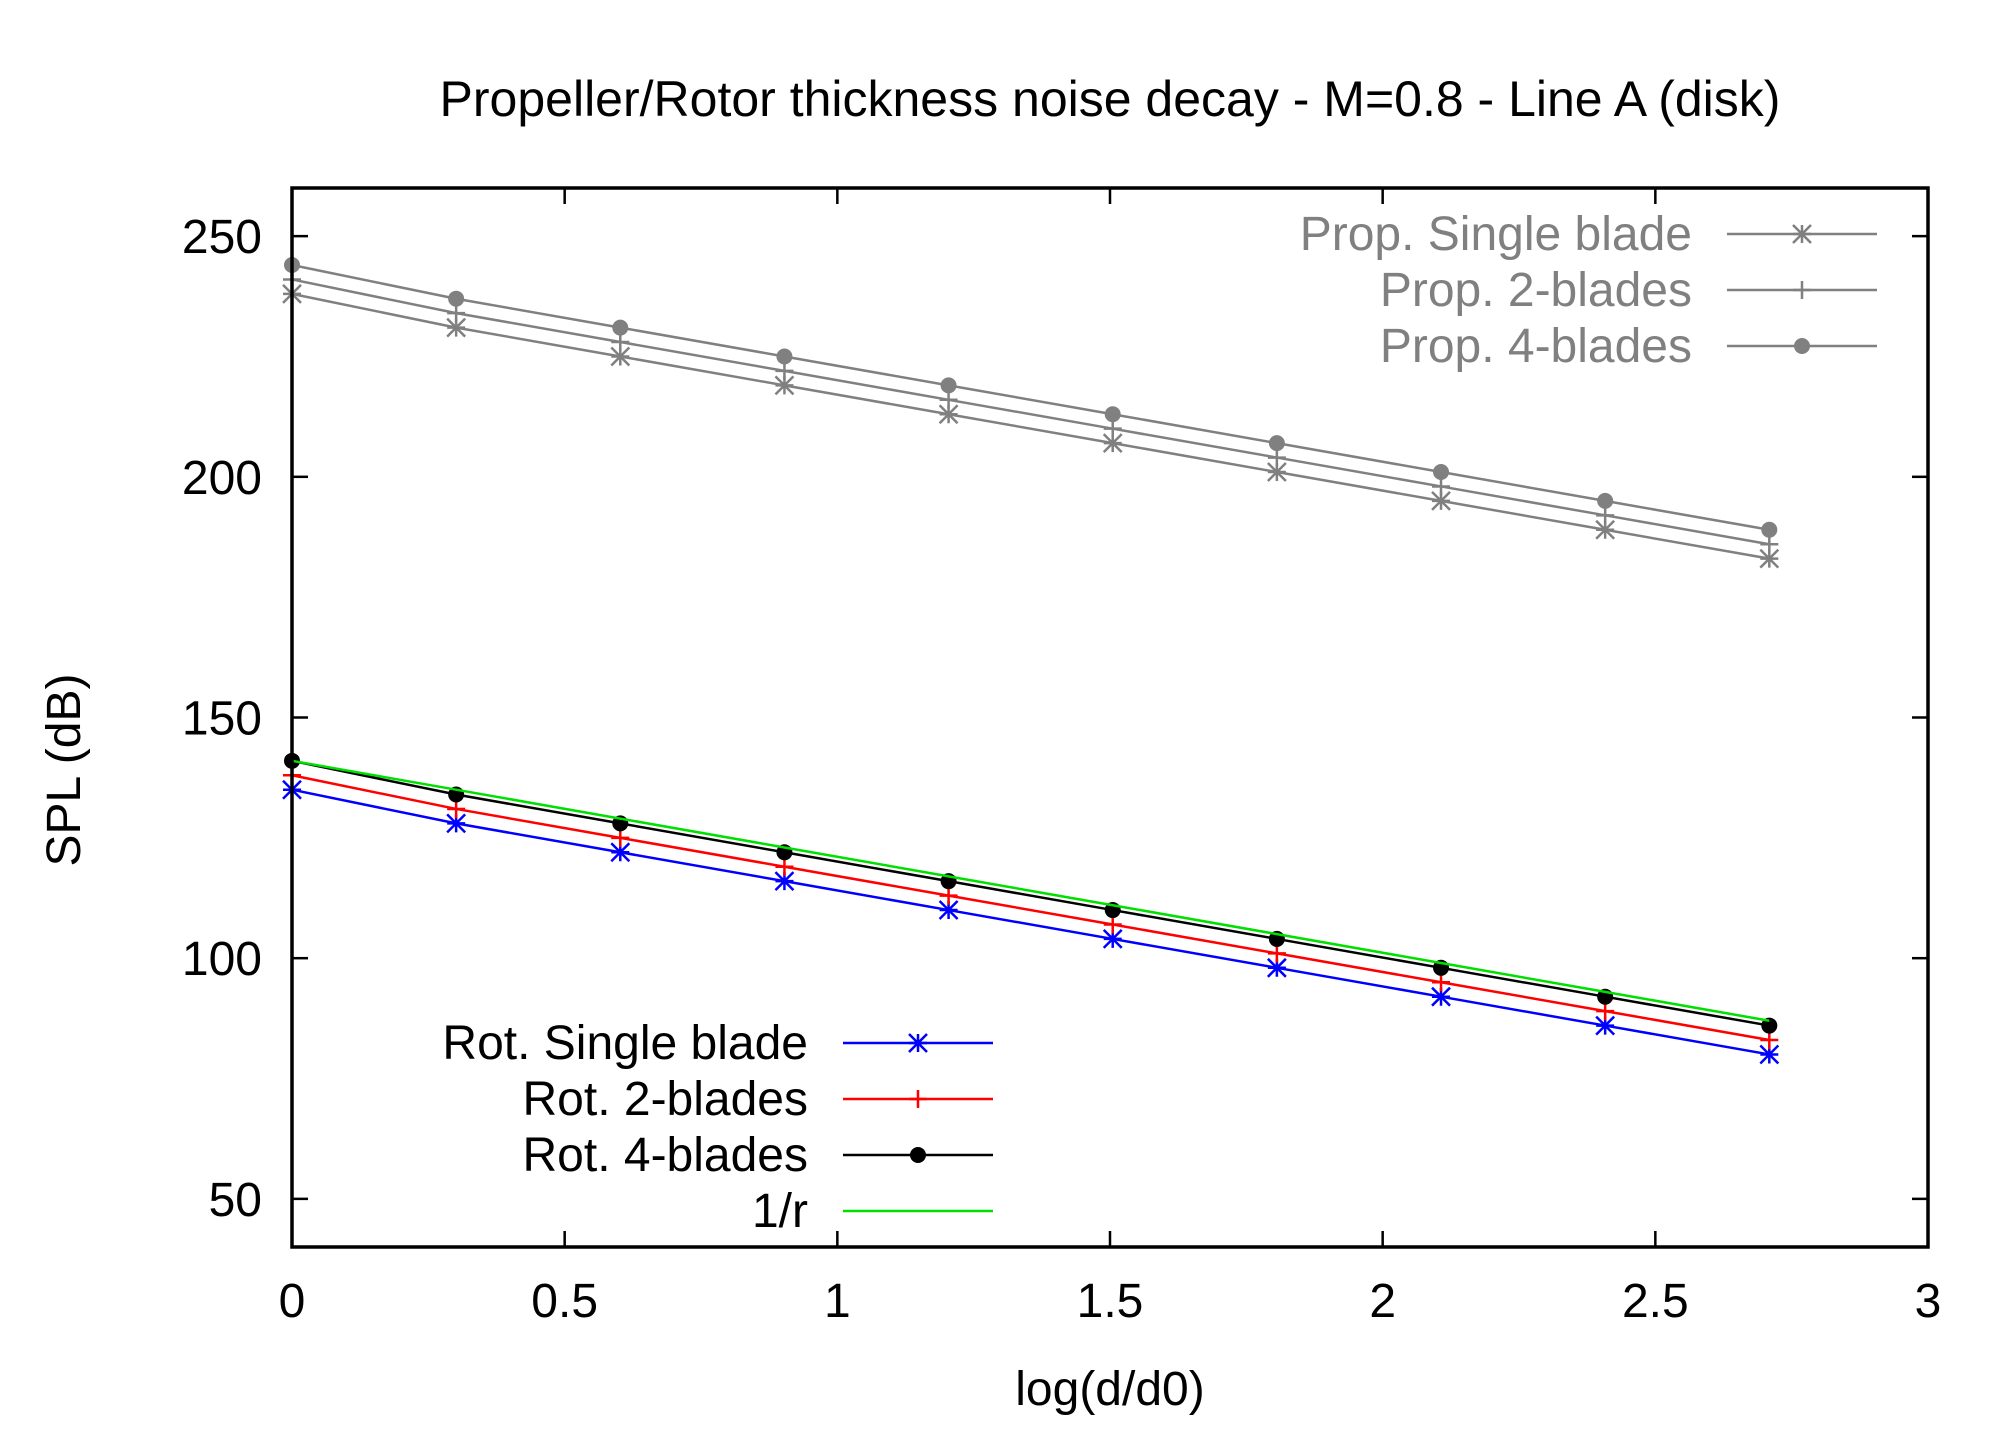 This screenshot has height=1450, width=2000. I want to click on x-tick-label: 0, so click(292, 1301).